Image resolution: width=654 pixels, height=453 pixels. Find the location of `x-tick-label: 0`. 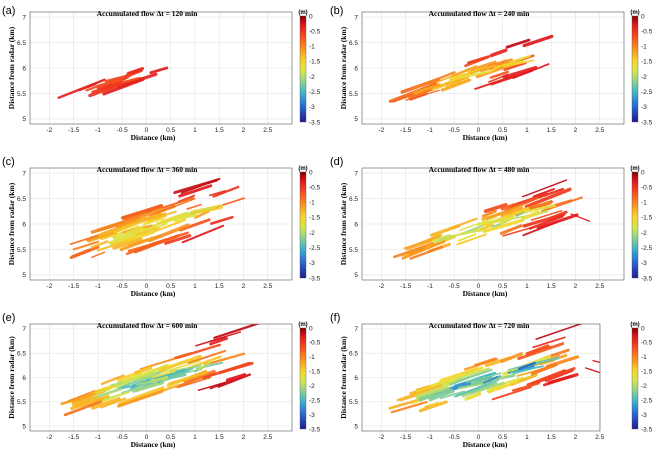

x-tick-label: 0 is located at coordinates (147, 286).